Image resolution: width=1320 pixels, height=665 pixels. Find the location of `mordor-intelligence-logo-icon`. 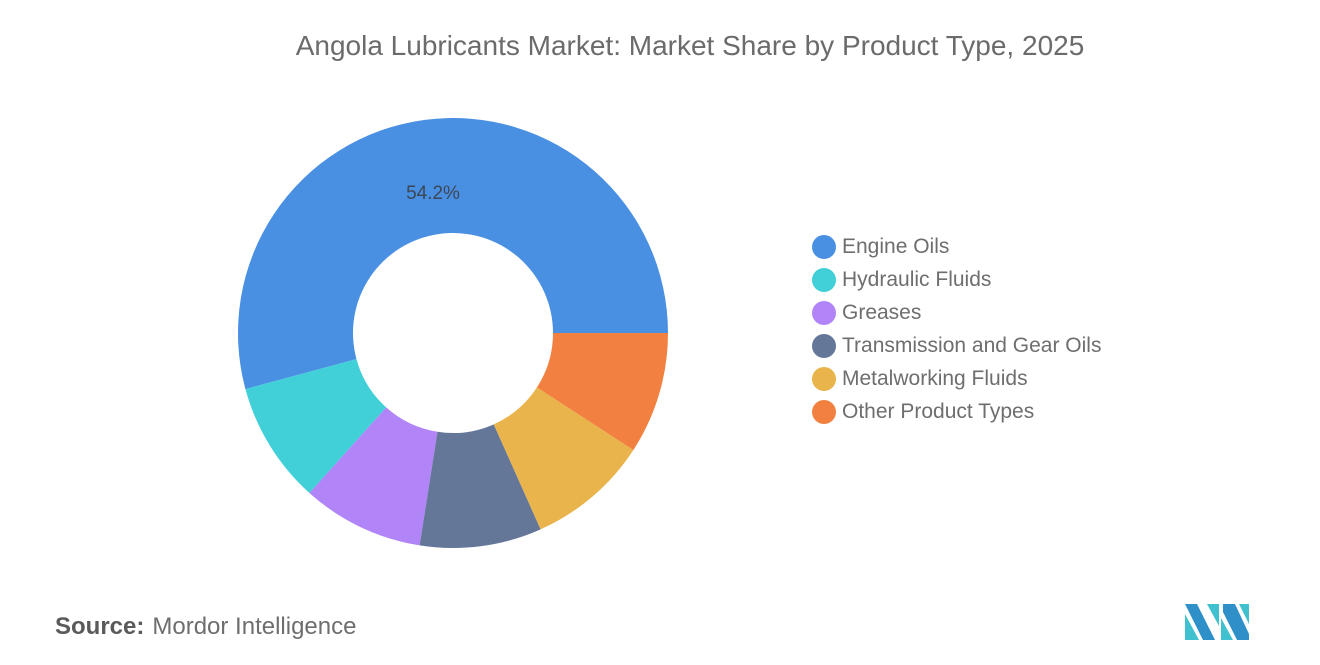

mordor-intelligence-logo-icon is located at coordinates (1217, 622).